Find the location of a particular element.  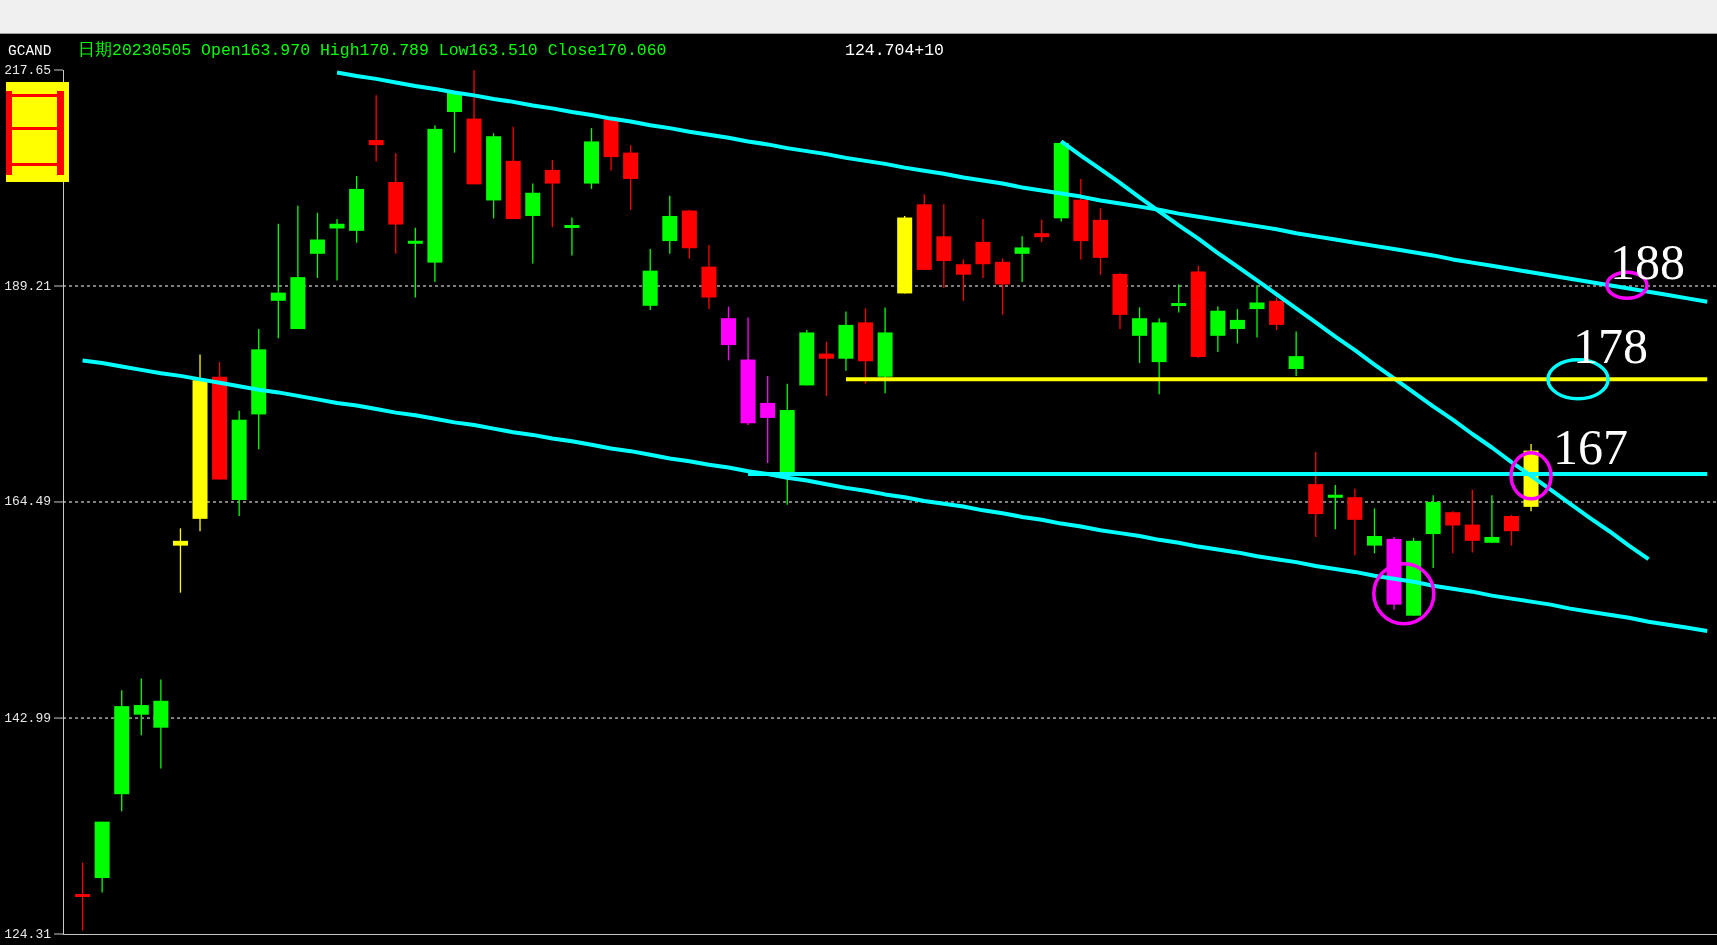

annotation: 188 is located at coordinates (1647, 262).